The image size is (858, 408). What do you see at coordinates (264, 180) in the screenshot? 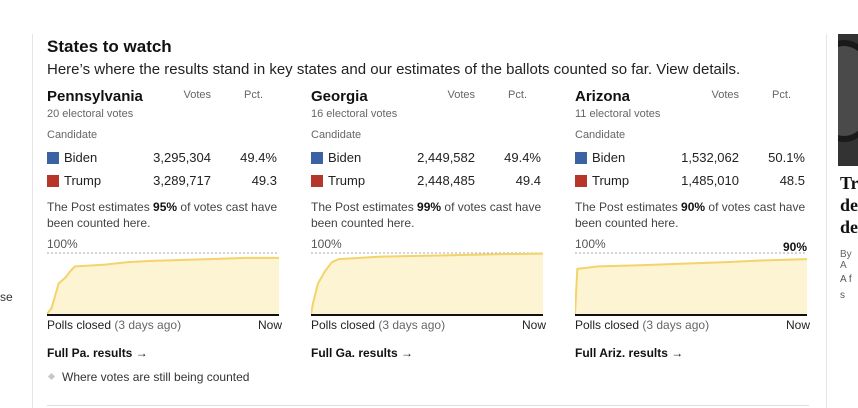
I see `vote-pct: 49.3` at bounding box center [264, 180].